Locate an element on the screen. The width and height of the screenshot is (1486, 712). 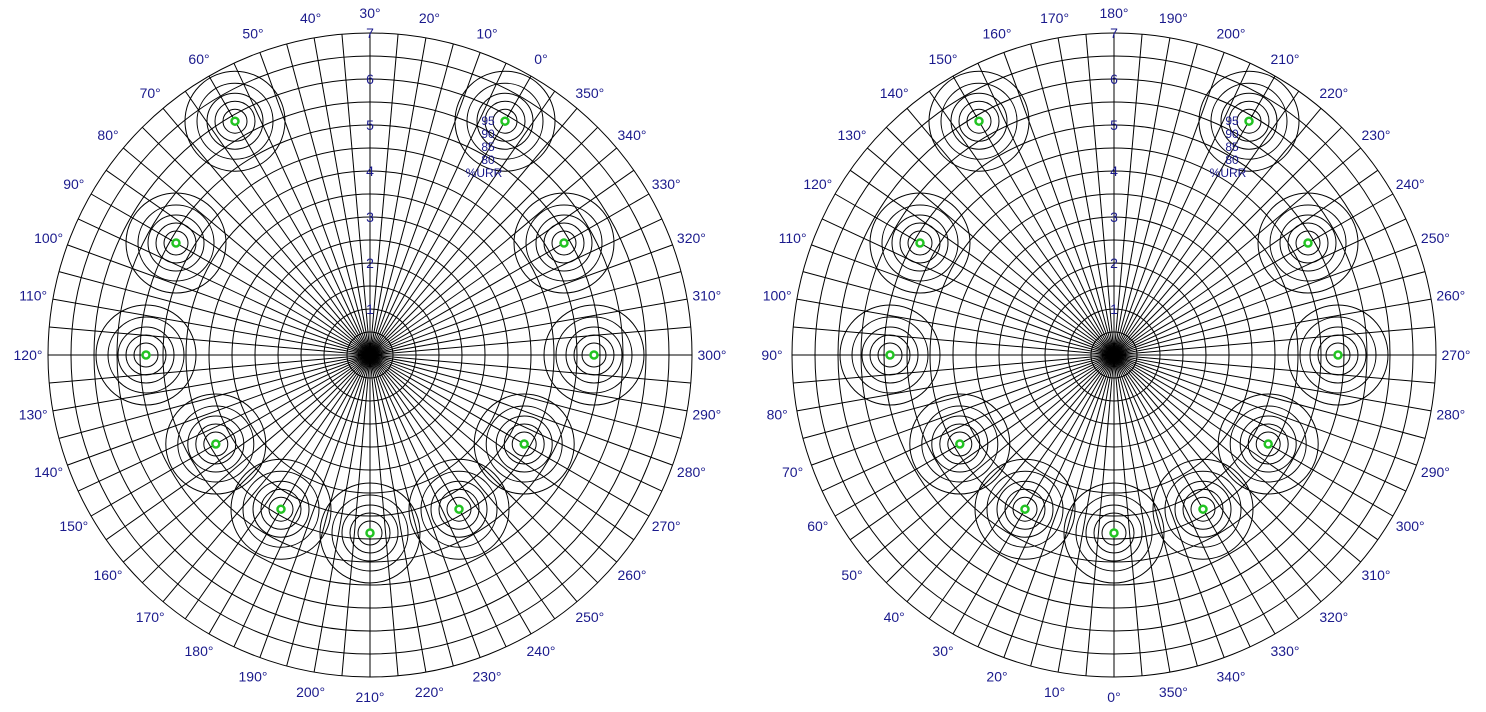
angle-label: 80° is located at coordinates (107, 135).